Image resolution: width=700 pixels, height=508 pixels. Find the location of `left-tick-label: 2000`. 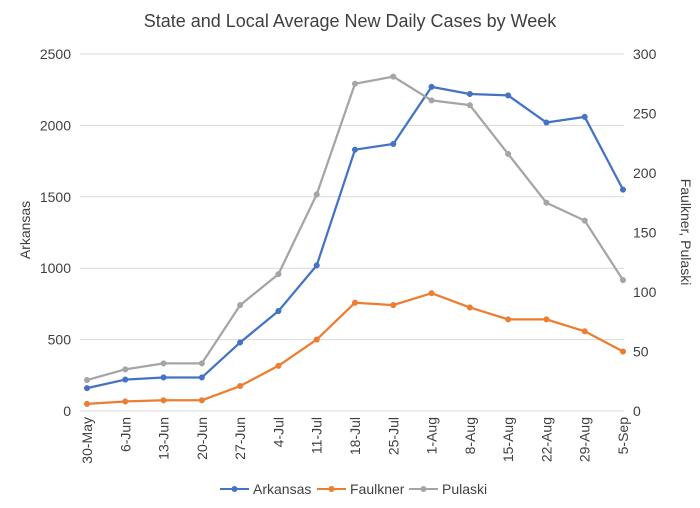

left-tick-label: 2000 is located at coordinates (55, 125).